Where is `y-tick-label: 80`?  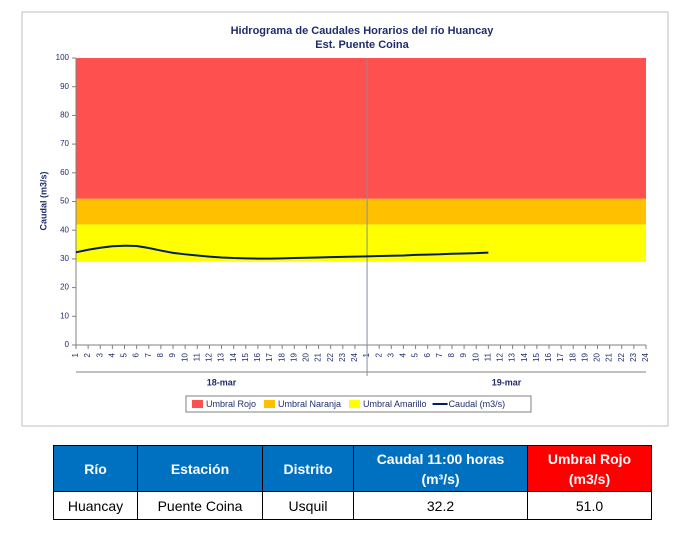
y-tick-label: 80 is located at coordinates (64, 115).